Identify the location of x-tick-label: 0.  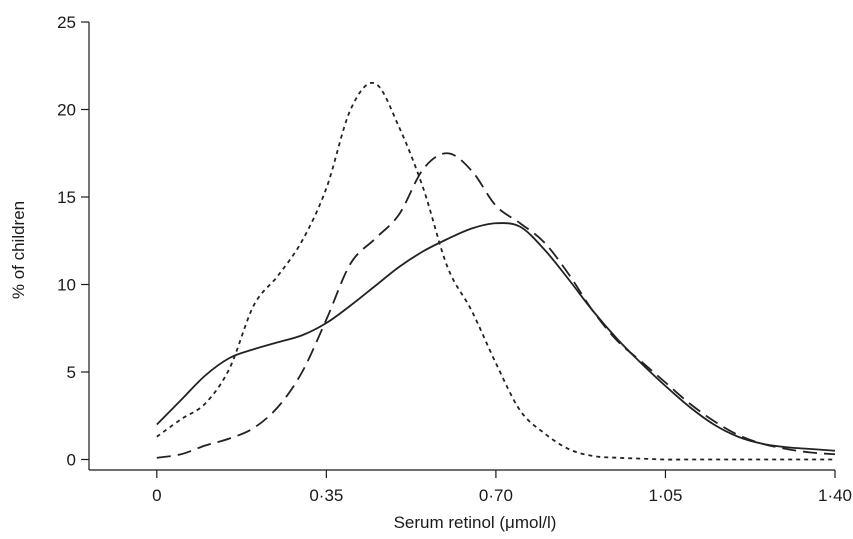
(156, 495).